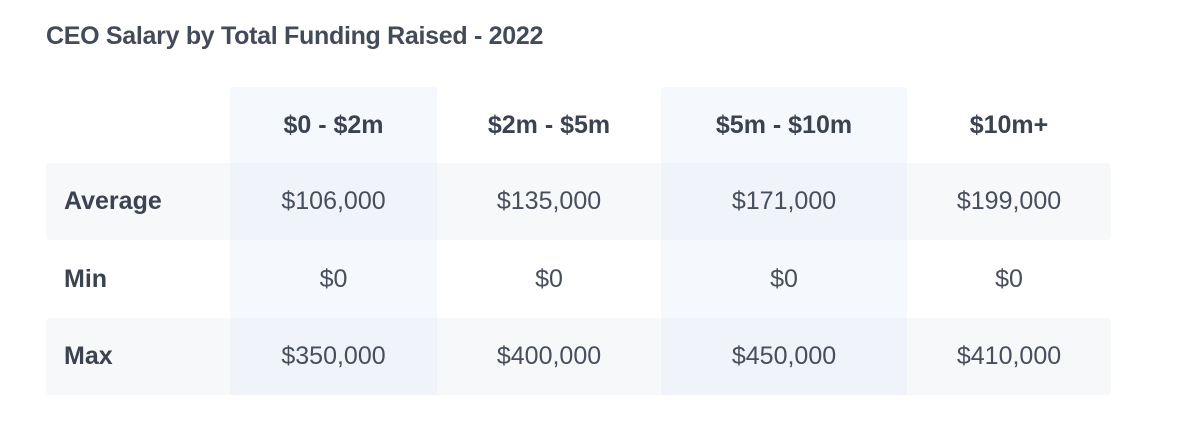 The width and height of the screenshot is (1188, 421). What do you see at coordinates (1009, 356) in the screenshot?
I see `cell-value: $410,000` at bounding box center [1009, 356].